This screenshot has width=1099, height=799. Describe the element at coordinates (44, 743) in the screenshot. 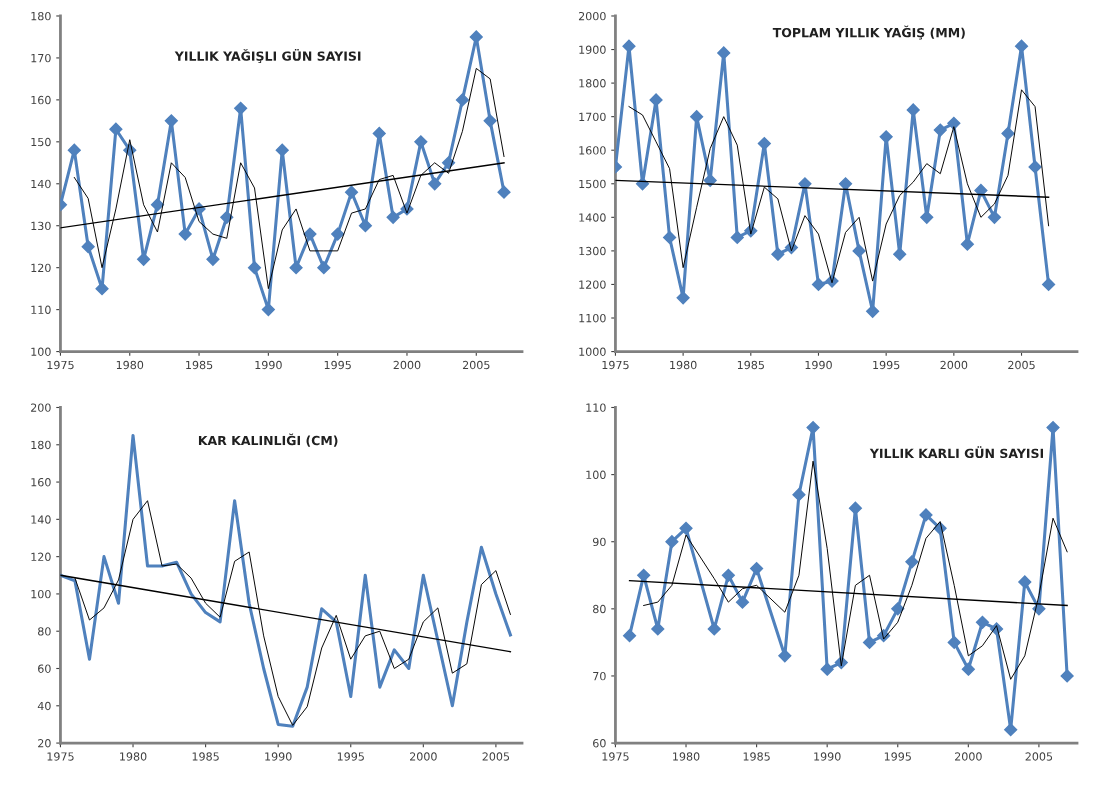

I see `y-tick-label: 20` at that location.